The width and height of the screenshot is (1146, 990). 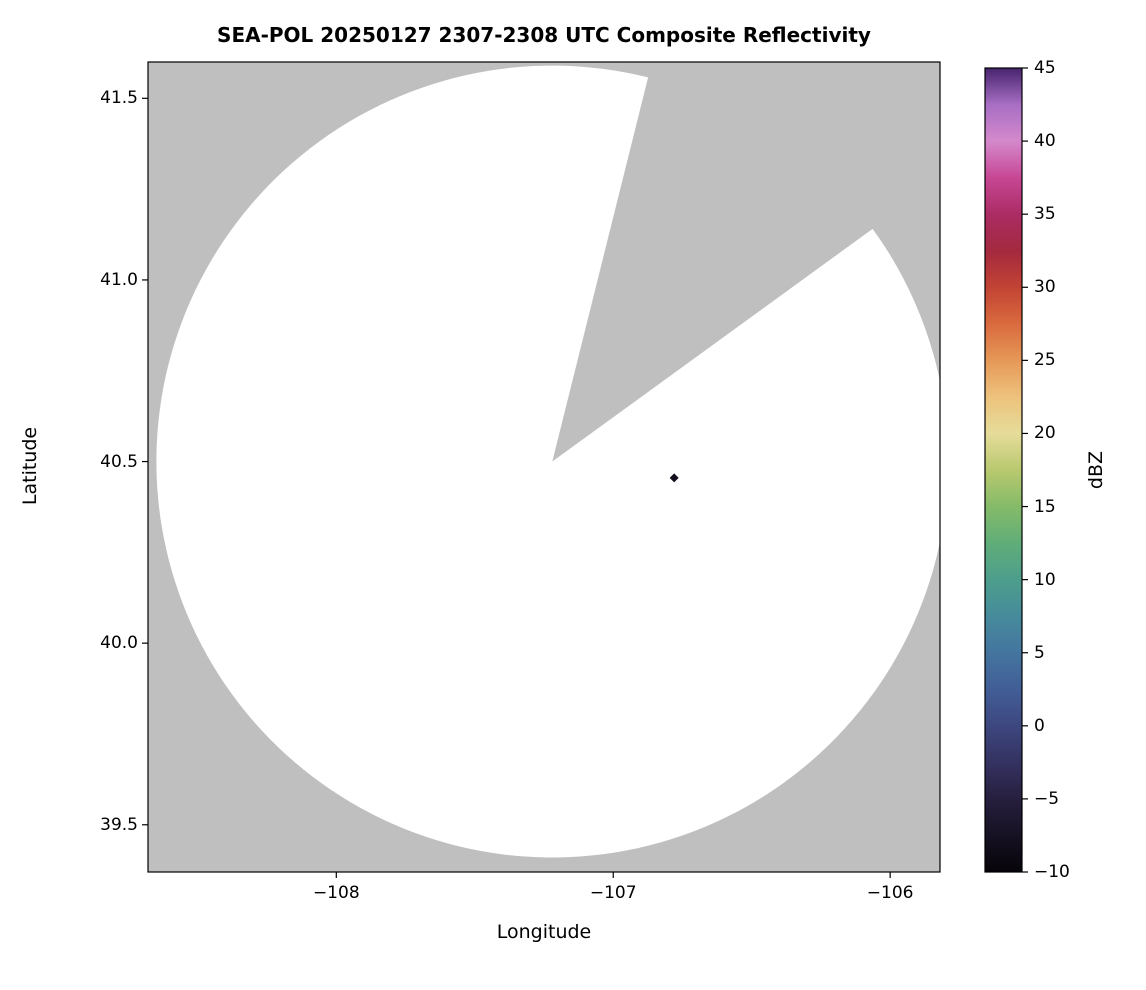 What do you see at coordinates (613, 893) in the screenshot?
I see `x-tick-label: −107` at bounding box center [613, 893].